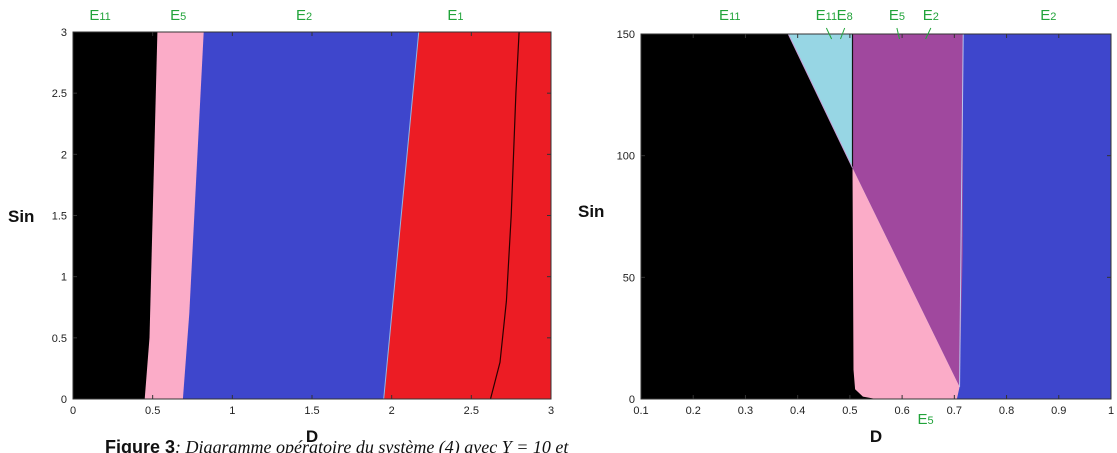 Image resolution: width=1117 pixels, height=453 pixels. Describe the element at coordinates (64, 278) in the screenshot. I see `chart1-ytick-label: 1` at that location.